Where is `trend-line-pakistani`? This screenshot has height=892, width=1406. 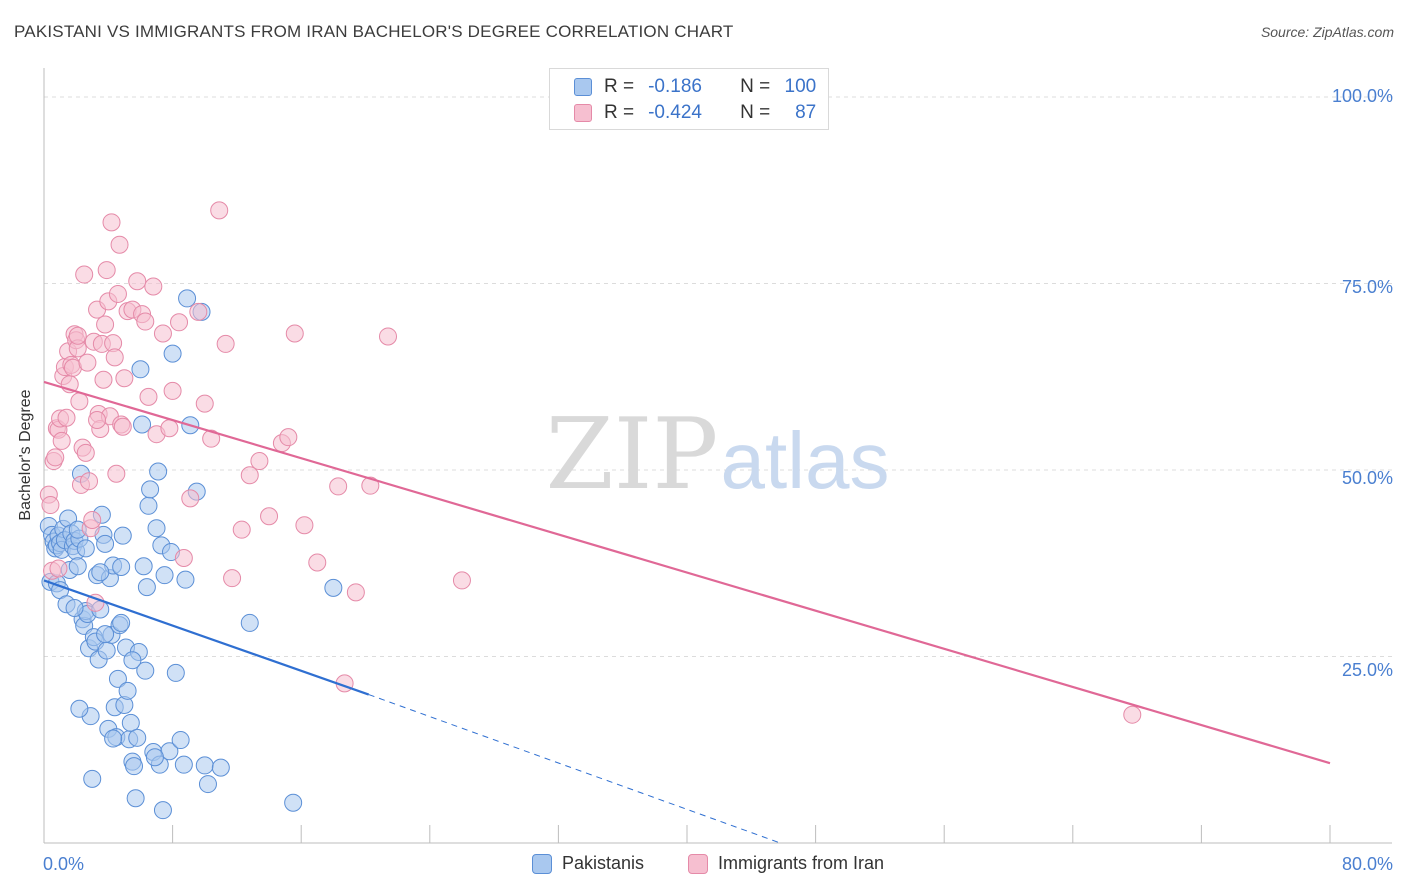 trend-line-pakistani is located at coordinates (206, 637).